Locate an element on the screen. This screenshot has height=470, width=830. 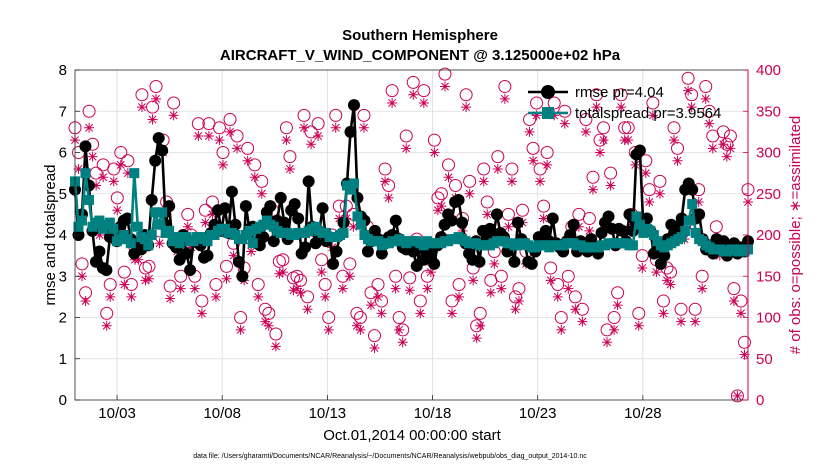
y2-tick-label: 200 is located at coordinates (768, 235).